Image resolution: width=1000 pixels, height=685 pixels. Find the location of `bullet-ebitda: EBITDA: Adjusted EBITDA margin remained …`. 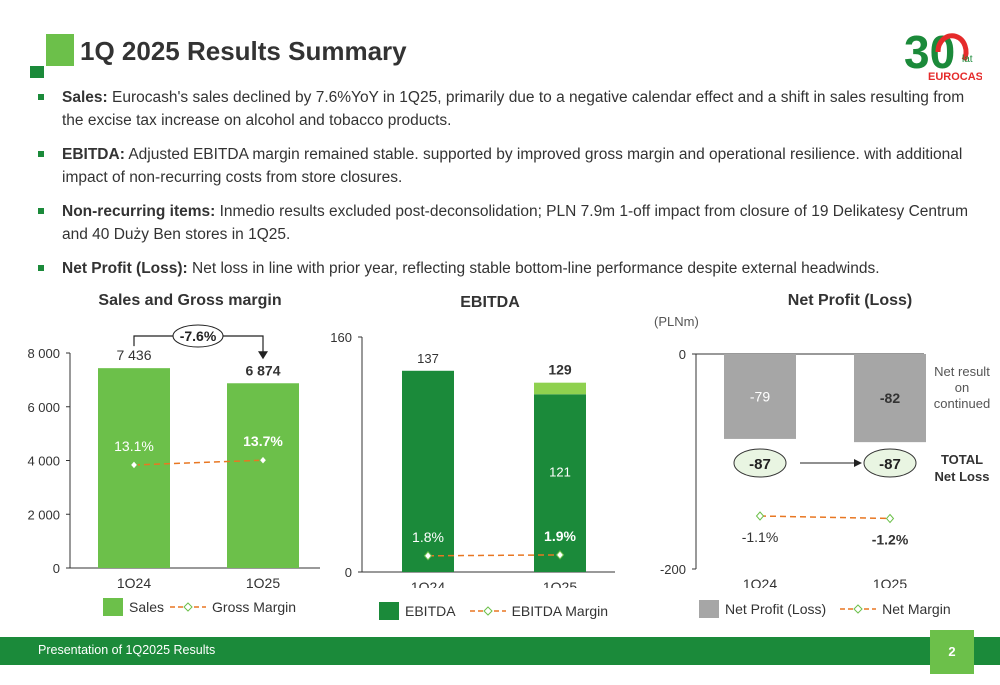

bullet-ebitda: EBITDA: Adjusted EBITDA margin remained … is located at coordinates (503, 166).